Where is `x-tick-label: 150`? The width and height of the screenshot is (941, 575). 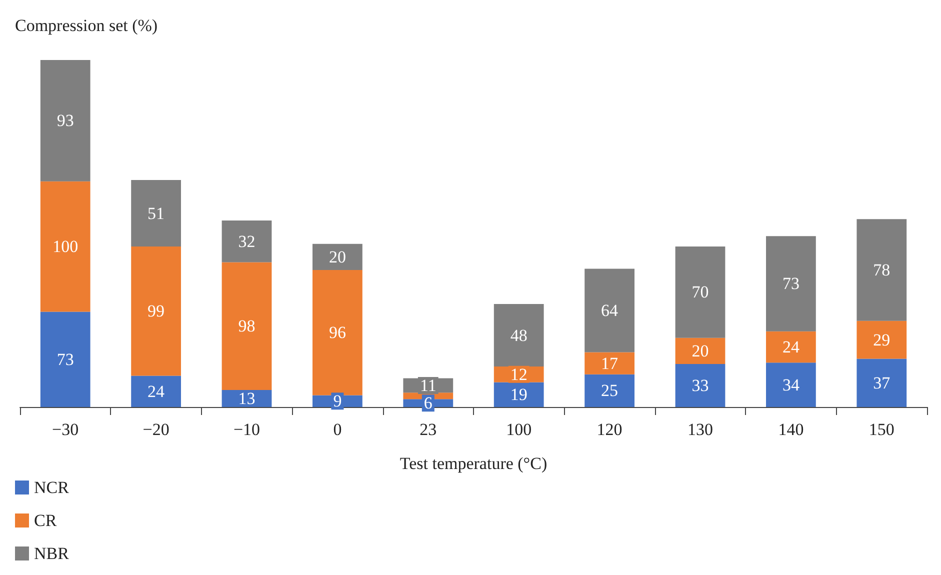 x-tick-label: 150 is located at coordinates (881, 429).